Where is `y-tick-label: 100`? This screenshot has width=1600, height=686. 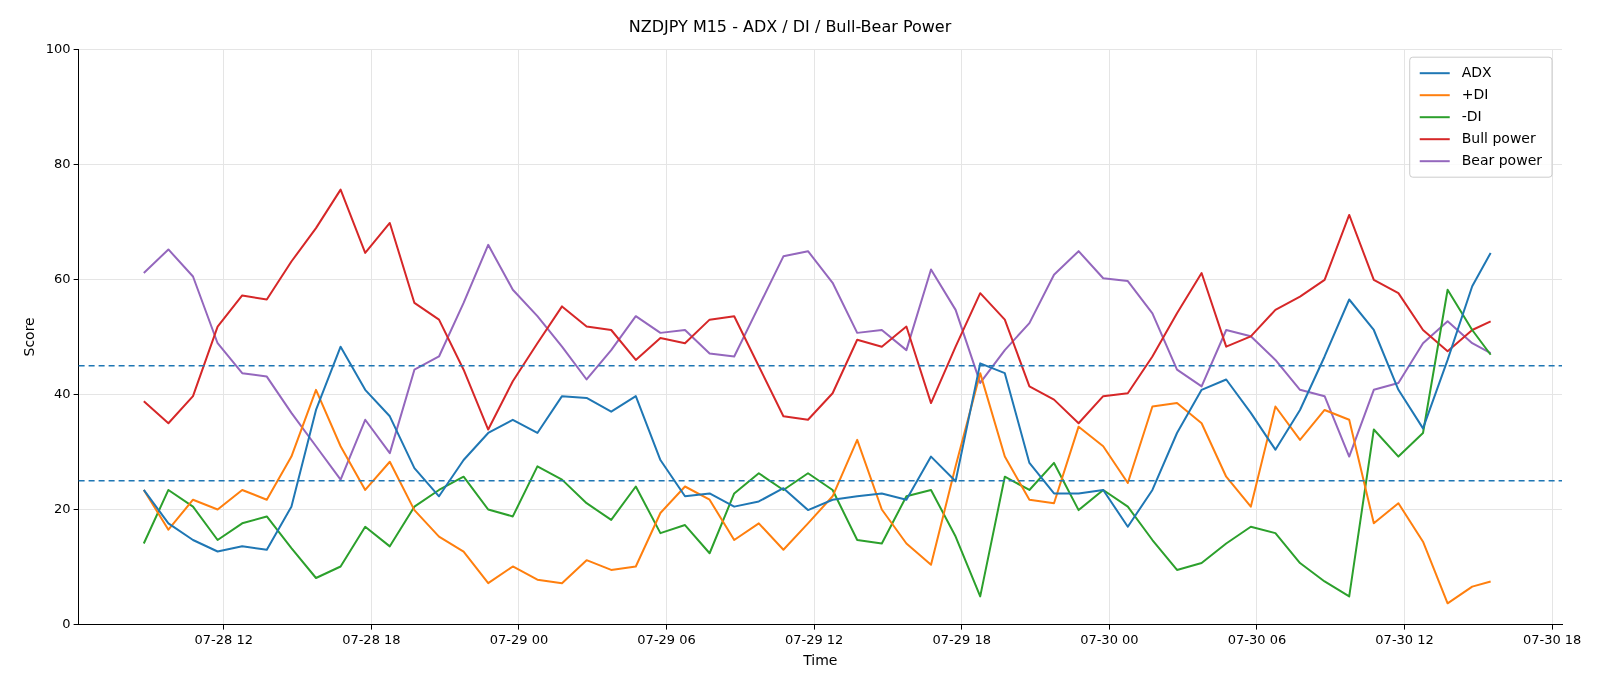
y-tick-label: 100 is located at coordinates (58, 48).